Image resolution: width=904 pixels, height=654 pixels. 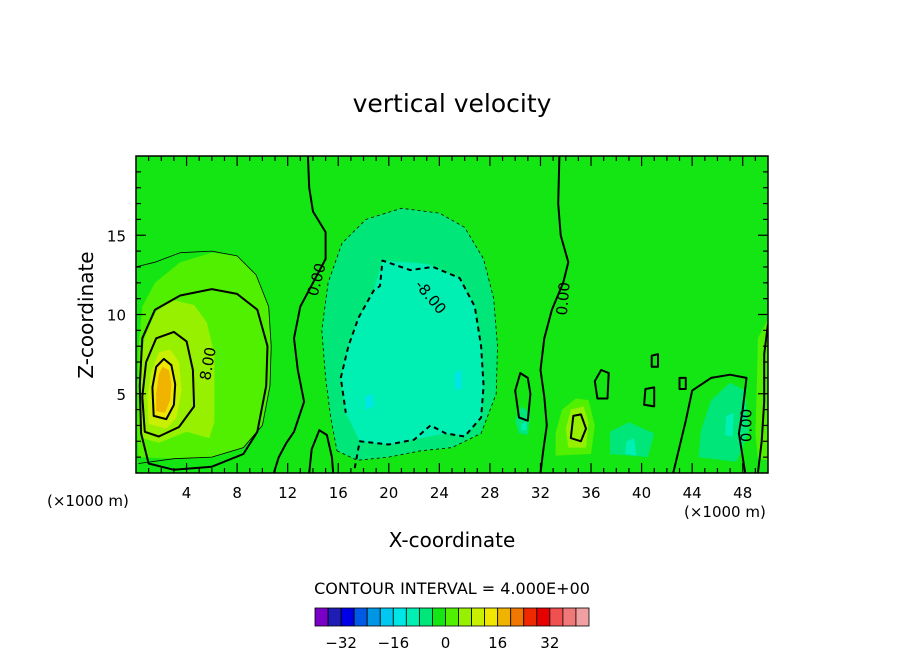 What do you see at coordinates (412, 352) in the screenshot?
I see `contour-fill-level--8-0` at bounding box center [412, 352].